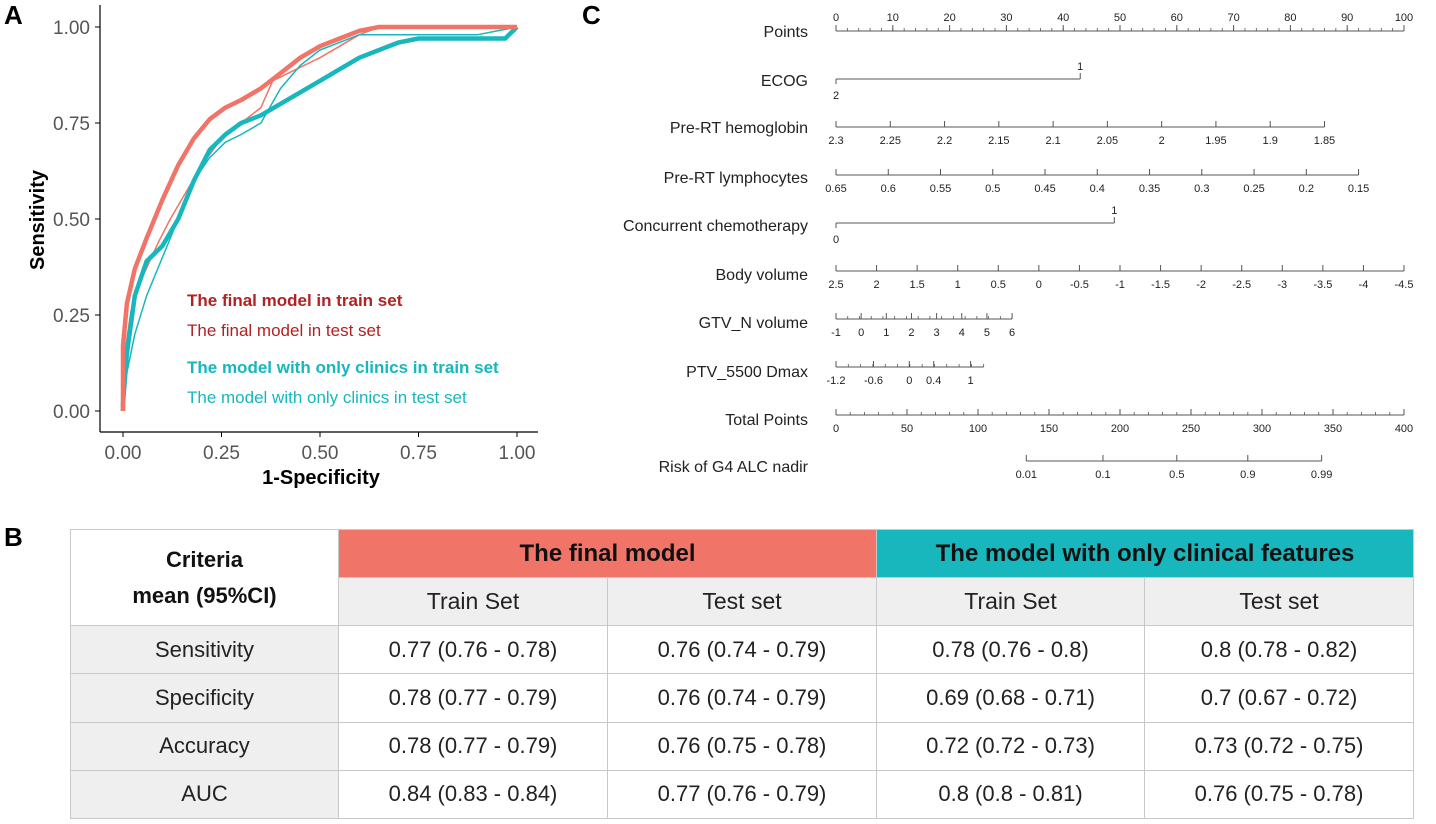 This screenshot has width=1436, height=824. Describe the element at coordinates (1201, 189) in the screenshot. I see `nomogram-tick-label: 0.3` at that location.